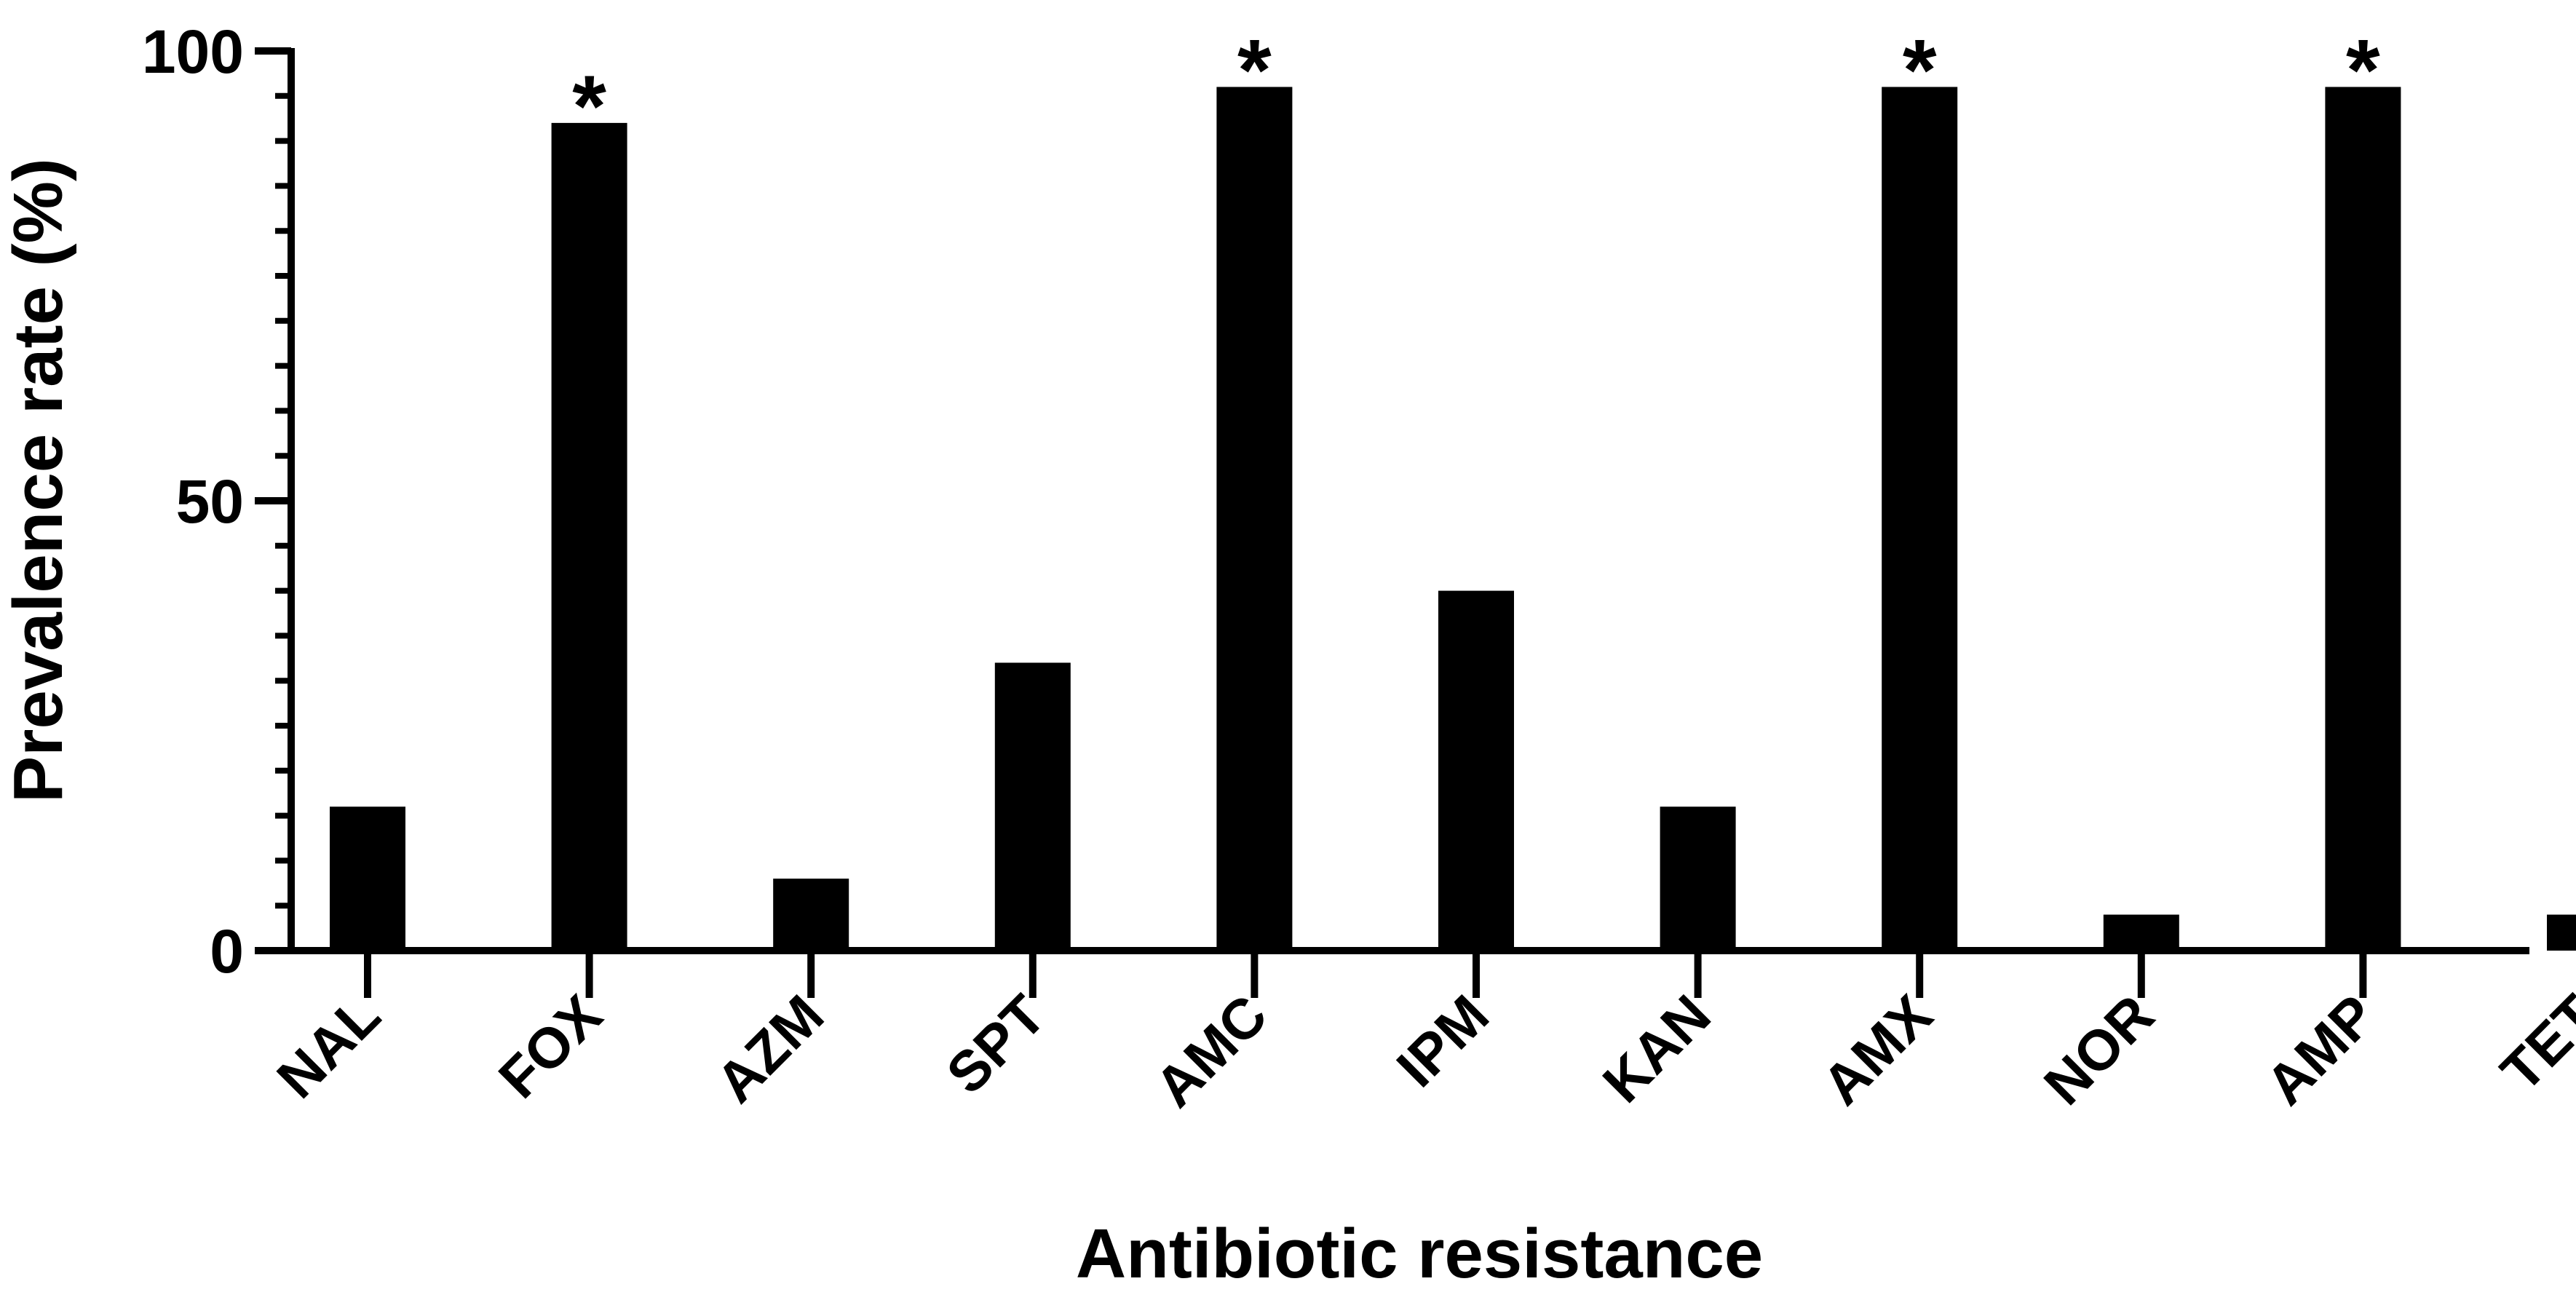  I want to click on x-tick-label: AMX, so click(1877, 1050).